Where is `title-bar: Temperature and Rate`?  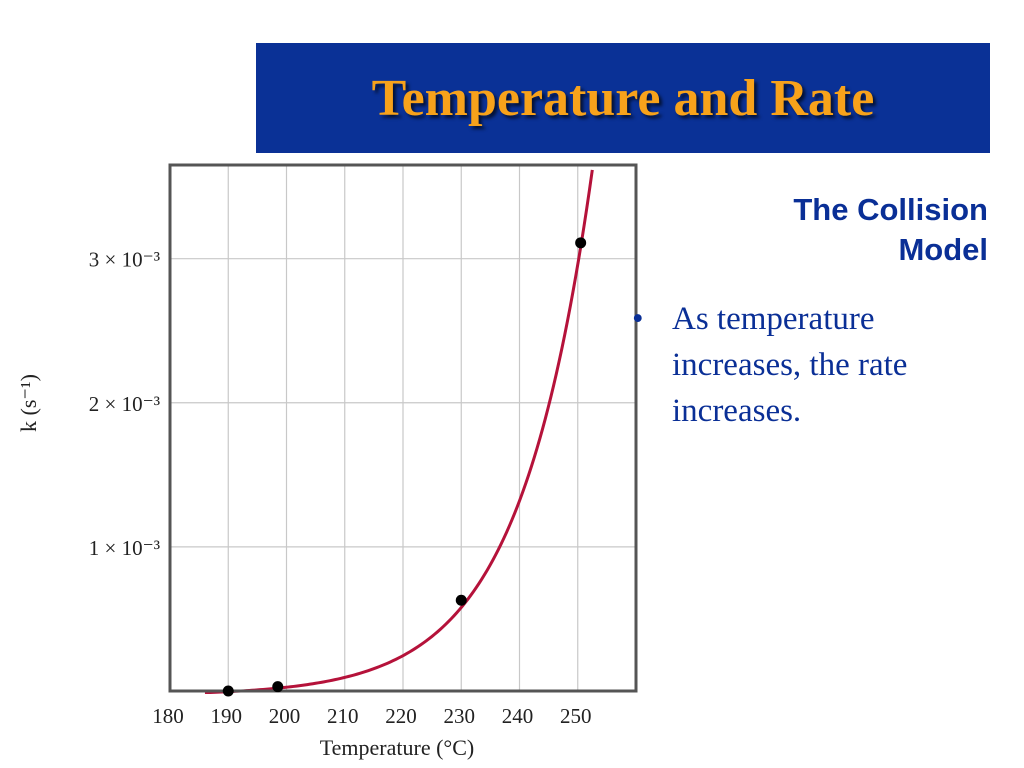
title-bar: Temperature and Rate is located at coordinates (623, 98).